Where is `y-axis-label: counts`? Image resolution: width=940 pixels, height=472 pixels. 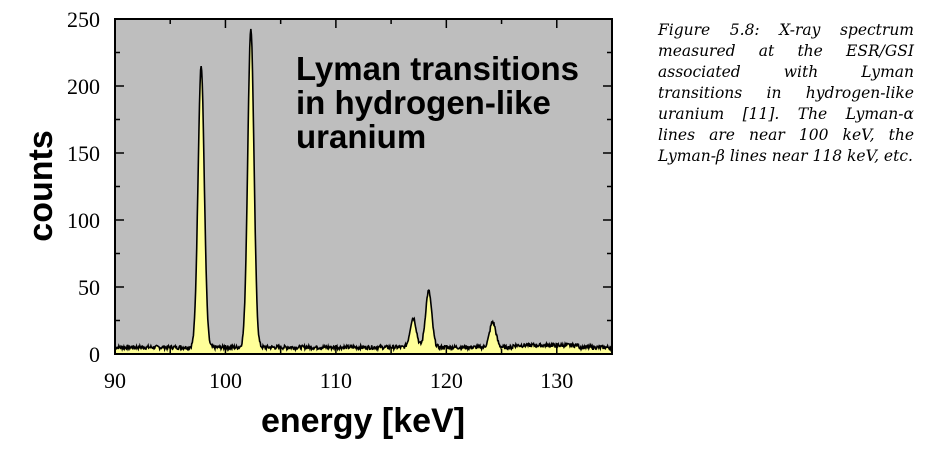 y-axis-label: counts is located at coordinates (41, 185).